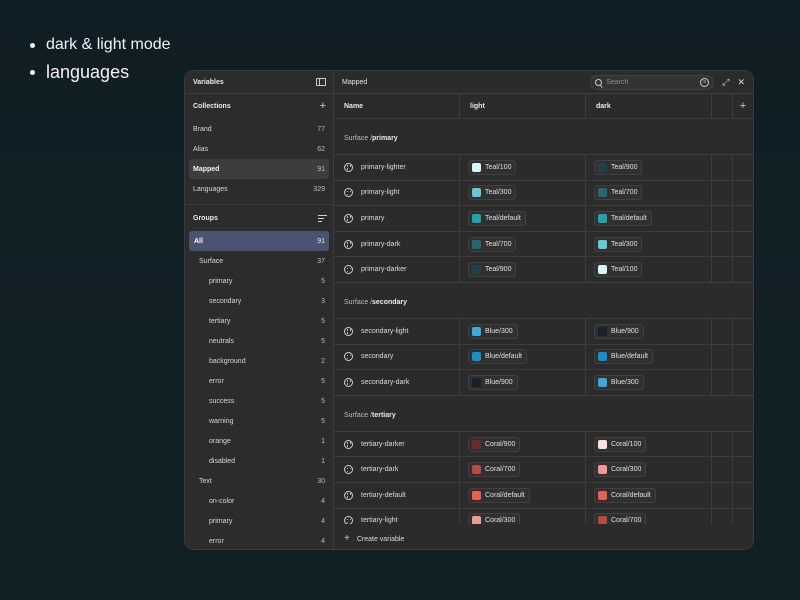 The width and height of the screenshot is (800, 600). What do you see at coordinates (259, 481) in the screenshot?
I see `group-item: Text 30` at bounding box center [259, 481].